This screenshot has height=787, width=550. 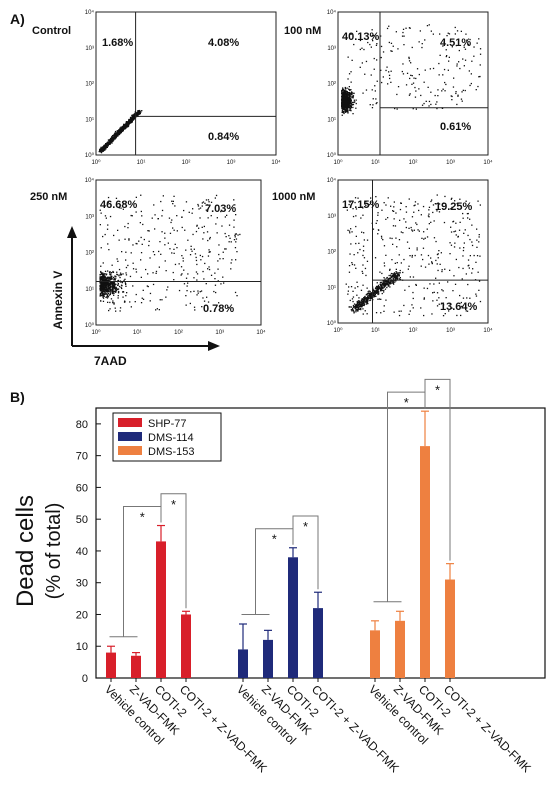 What do you see at coordinates (293, 617) in the screenshot?
I see `bar` at bounding box center [293, 617].